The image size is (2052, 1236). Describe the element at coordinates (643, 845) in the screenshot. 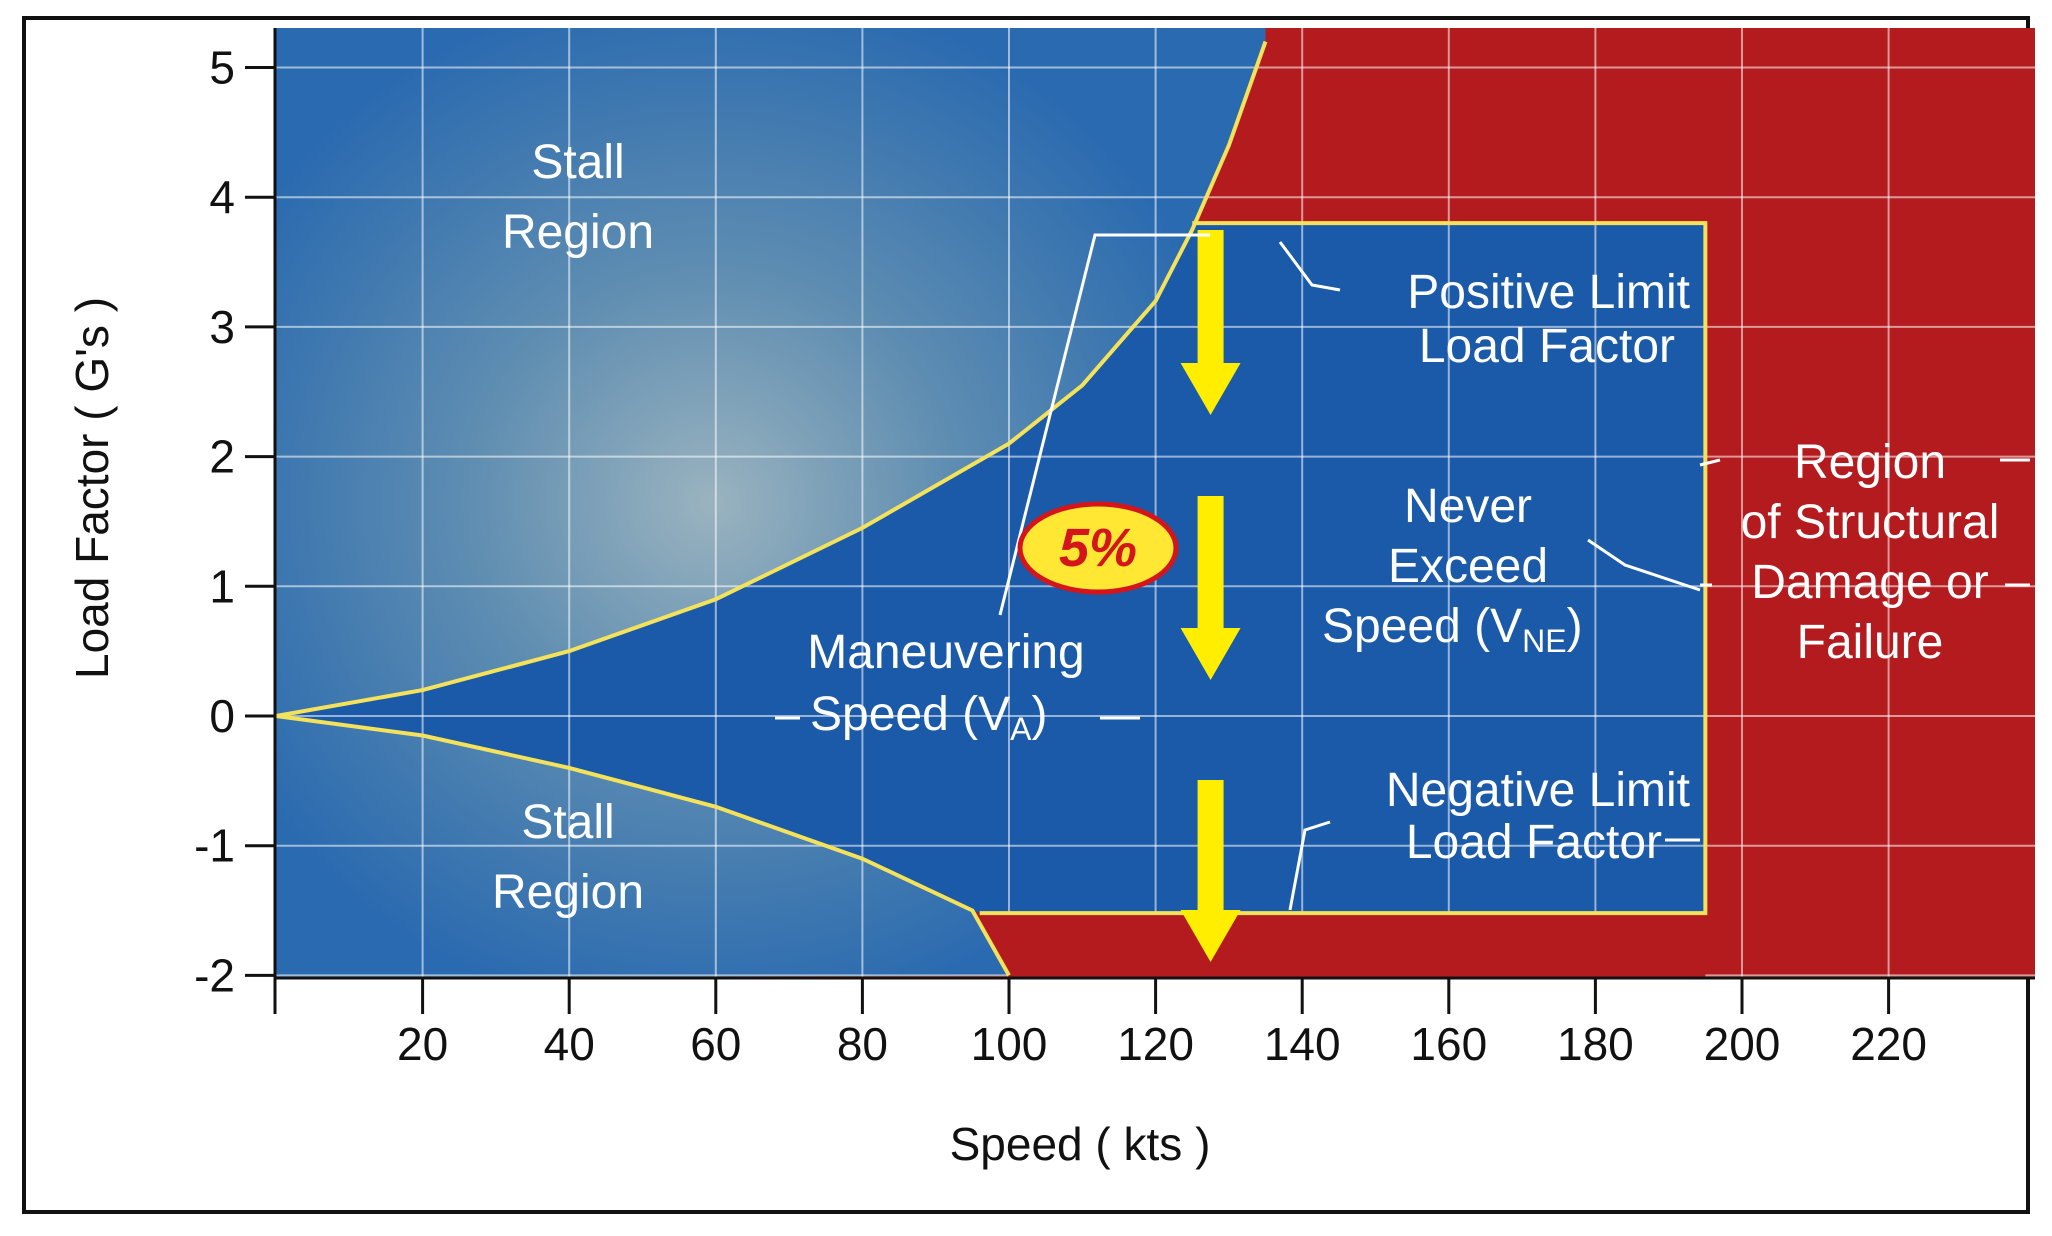

I see `negative-stall-curve` at that location.